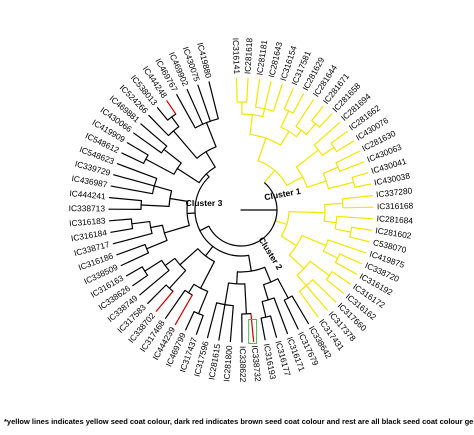 The width and height of the screenshot is (474, 435). What do you see at coordinates (271, 253) in the screenshot?
I see `cluster-2-label: Cluster 2` at bounding box center [271, 253].